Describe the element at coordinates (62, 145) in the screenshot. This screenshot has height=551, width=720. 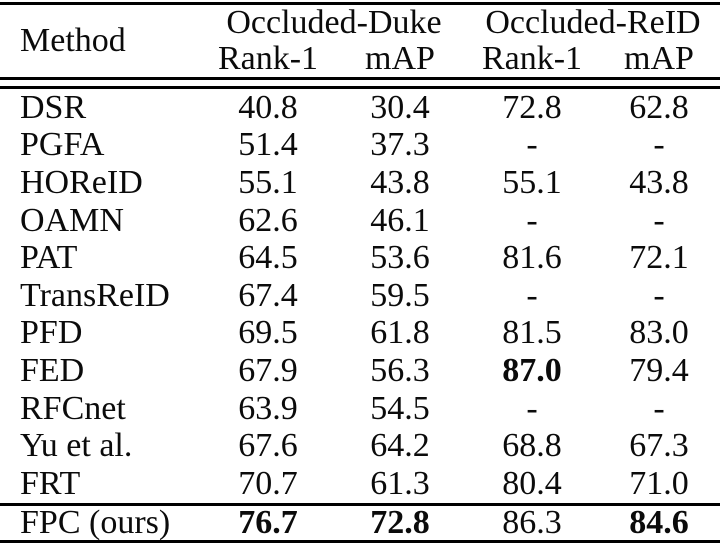
I see `method-cell: PGFA` at that location.